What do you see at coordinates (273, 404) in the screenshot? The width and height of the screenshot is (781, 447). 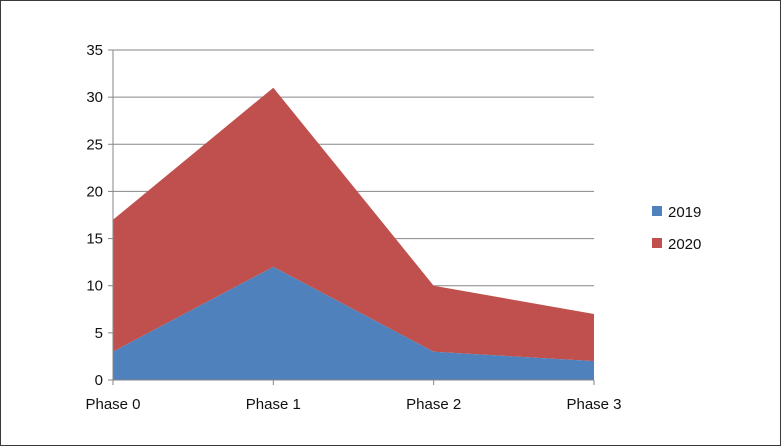 I see `x-tick-label: Phase 1` at bounding box center [273, 404].